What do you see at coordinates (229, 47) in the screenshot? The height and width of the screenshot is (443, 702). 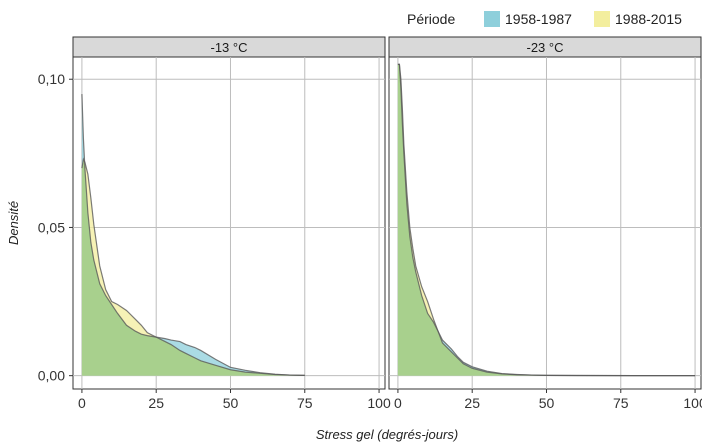 I see `strip-label-minus-13: -13 °C` at bounding box center [229, 47].